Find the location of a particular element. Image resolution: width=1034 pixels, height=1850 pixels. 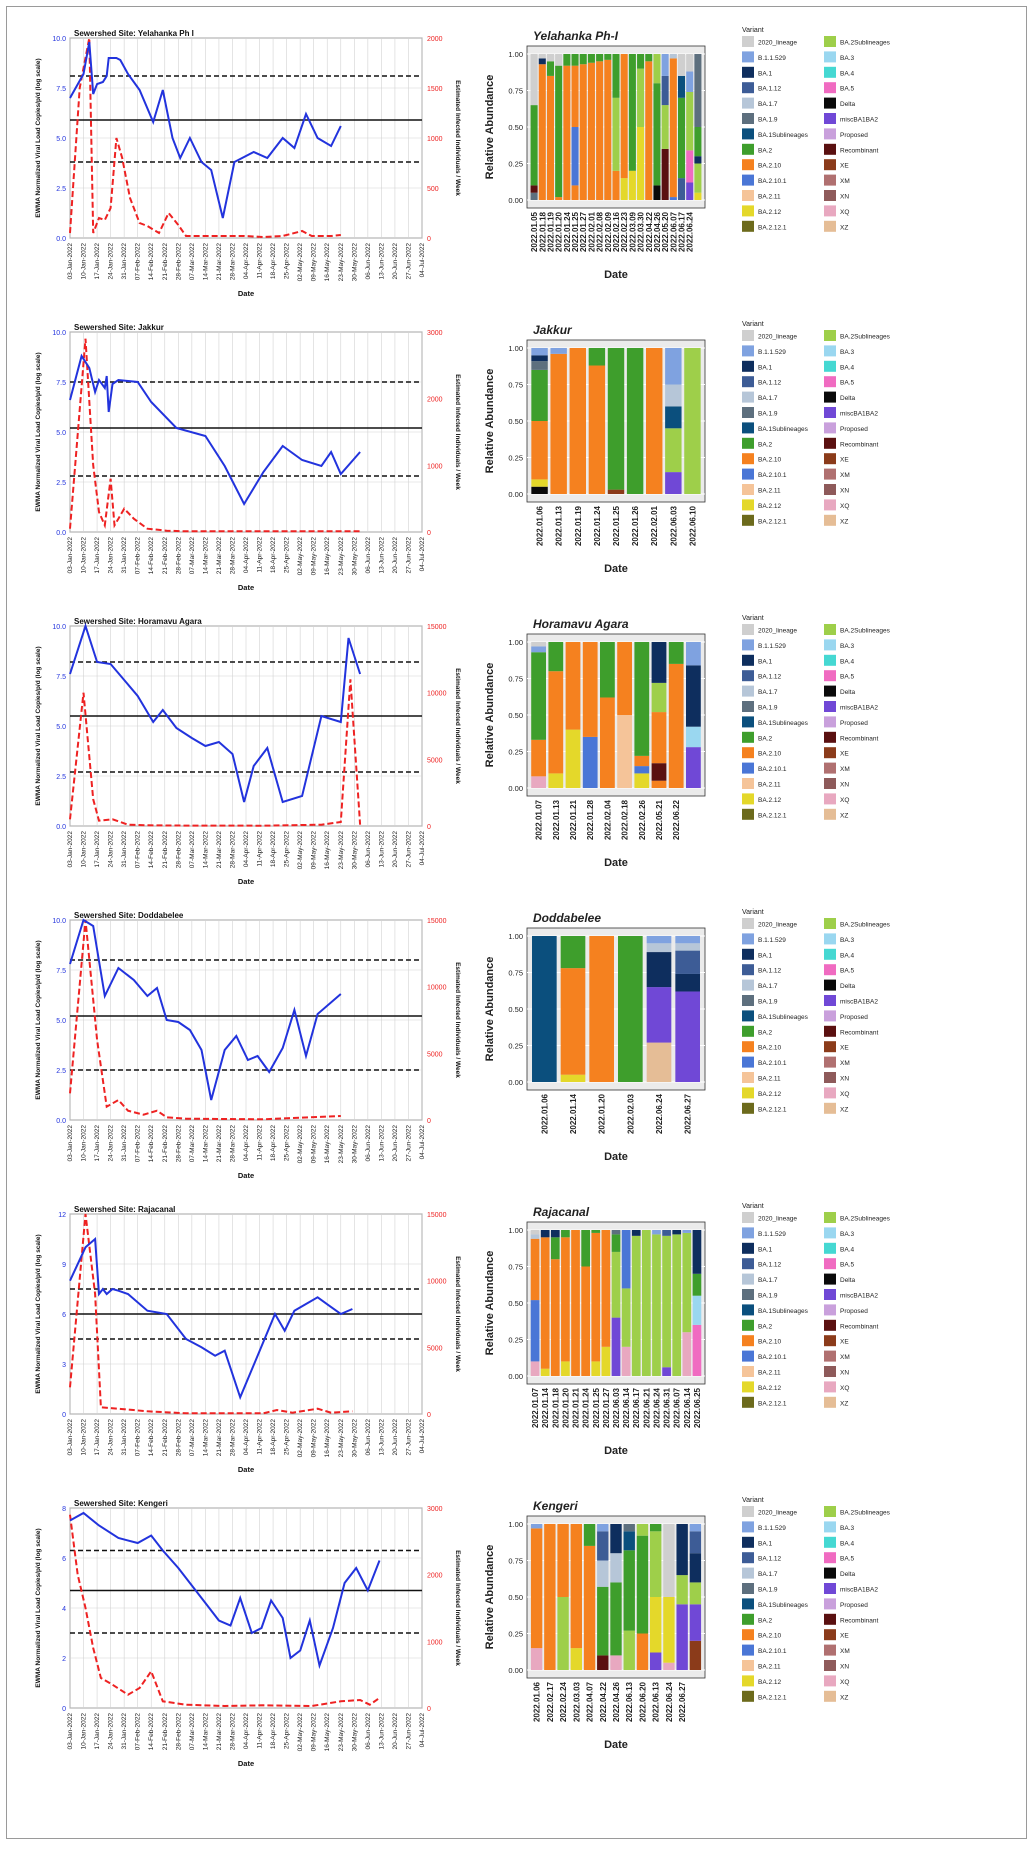

y2-tick-label: 10000 is located at coordinates (437, 1282).